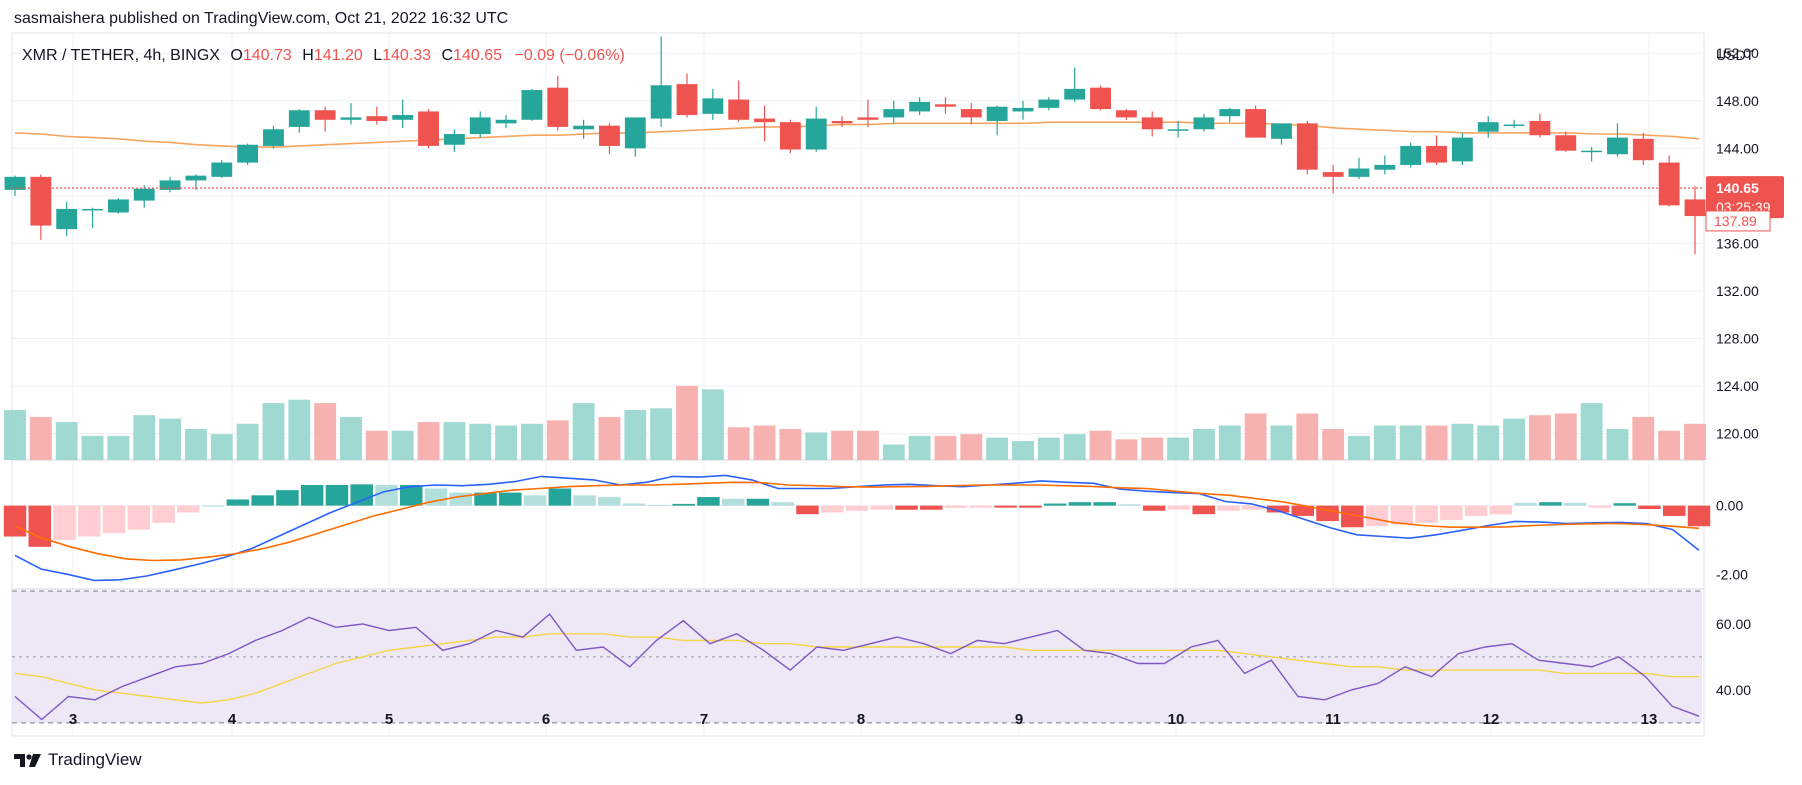 Image resolution: width=1802 pixels, height=785 pixels. What do you see at coordinates (73, 719) in the screenshot?
I see `time-tick-label: 3` at bounding box center [73, 719].